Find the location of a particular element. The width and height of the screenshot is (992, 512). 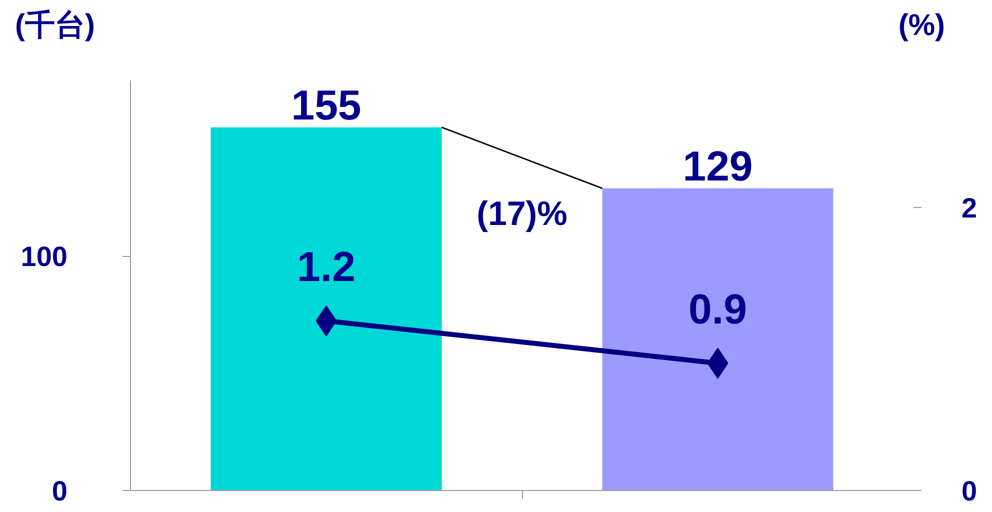

y2-axis-title: (%) is located at coordinates (921, 26).